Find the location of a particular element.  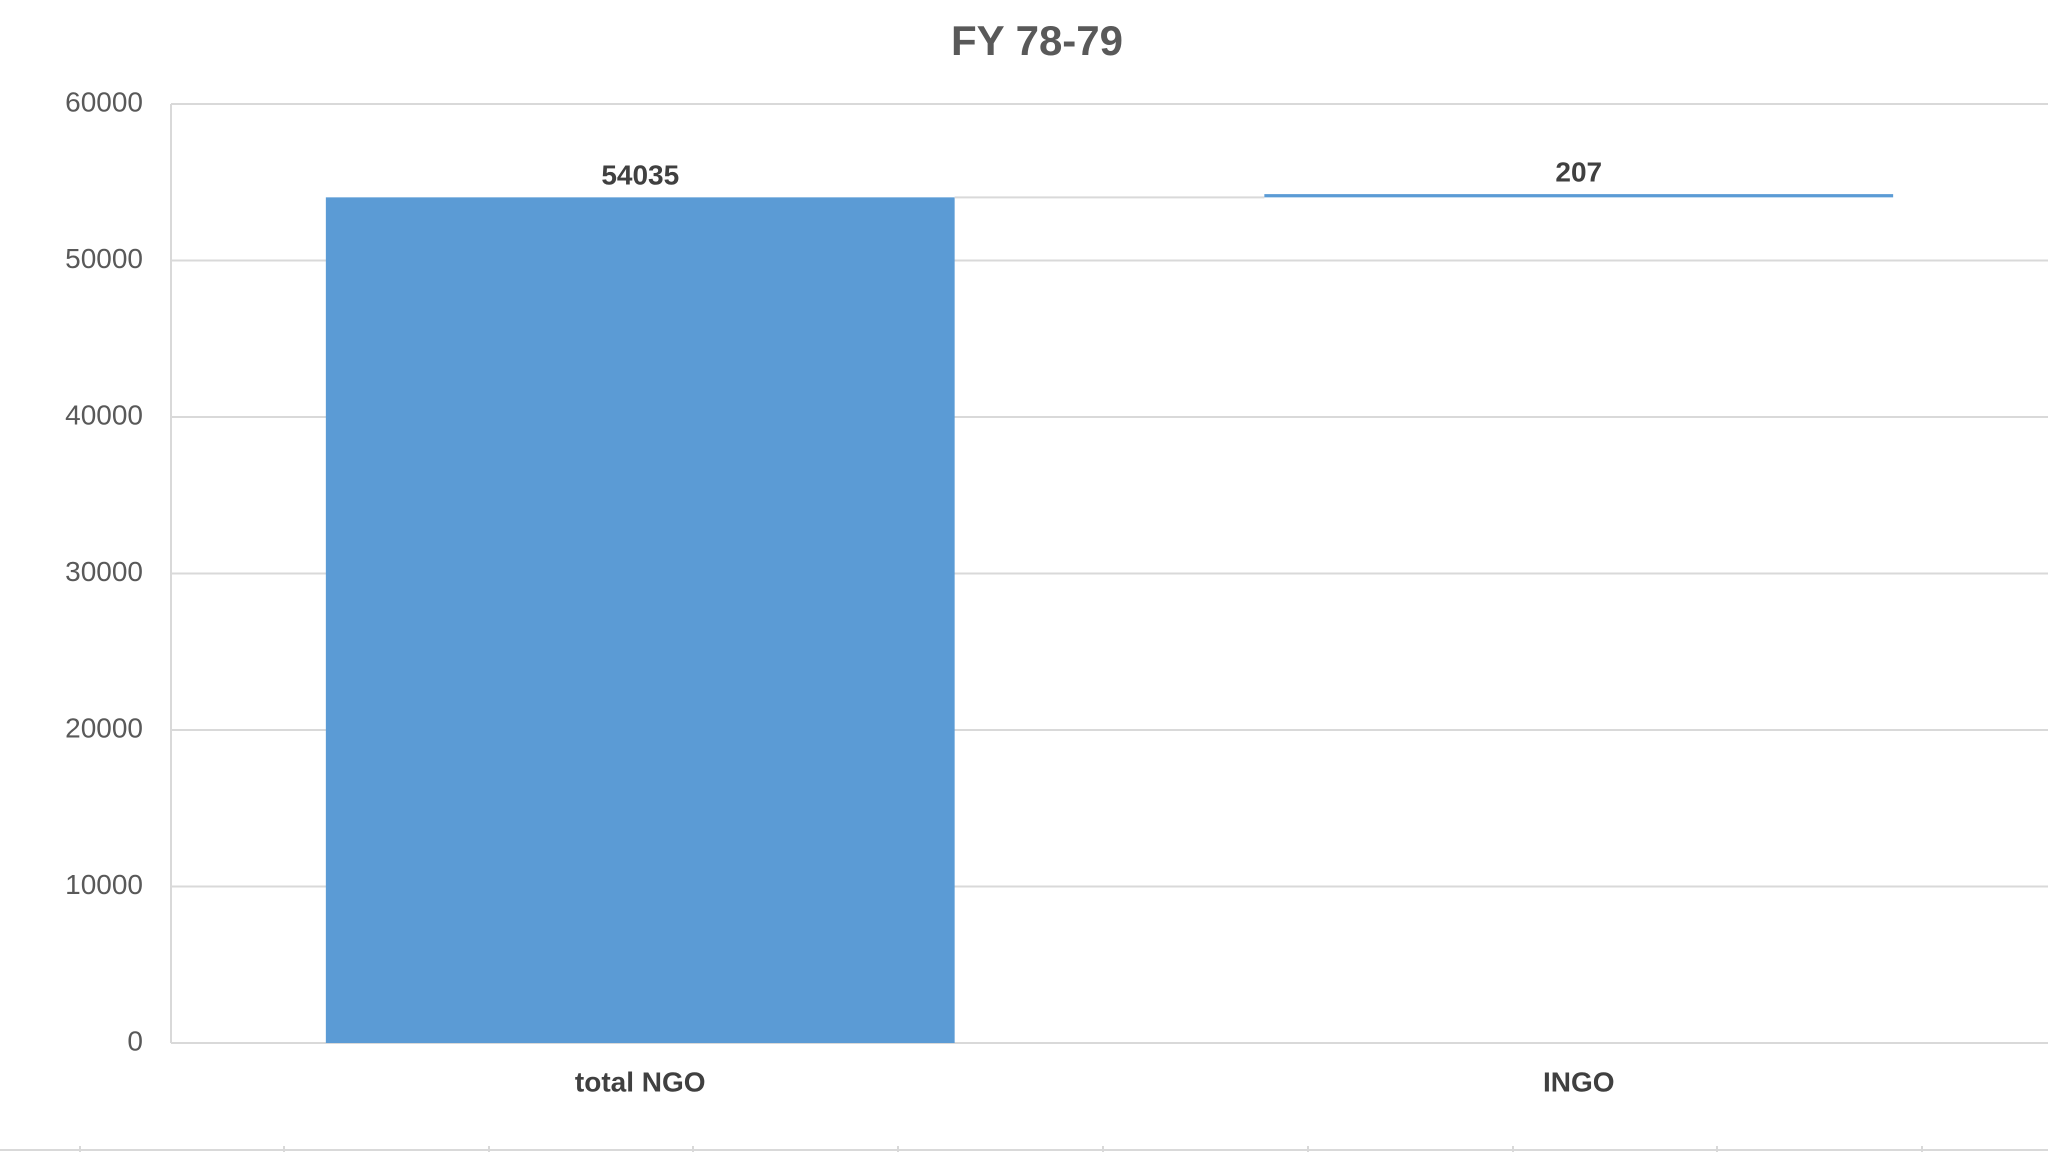

chart-title: FY 78-79 is located at coordinates (1037, 40).